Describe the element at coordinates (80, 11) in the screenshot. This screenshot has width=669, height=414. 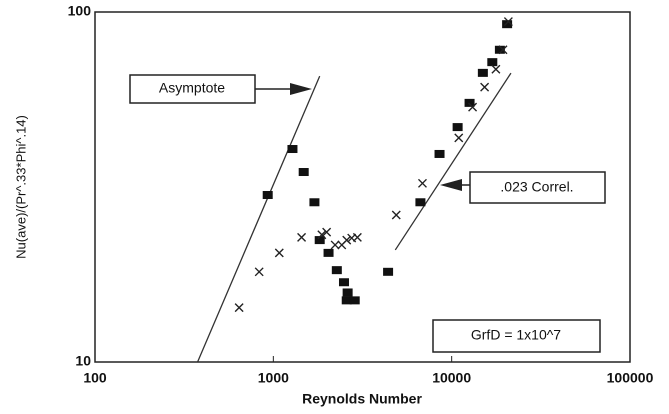
I see `y-tick-label: 100` at that location.